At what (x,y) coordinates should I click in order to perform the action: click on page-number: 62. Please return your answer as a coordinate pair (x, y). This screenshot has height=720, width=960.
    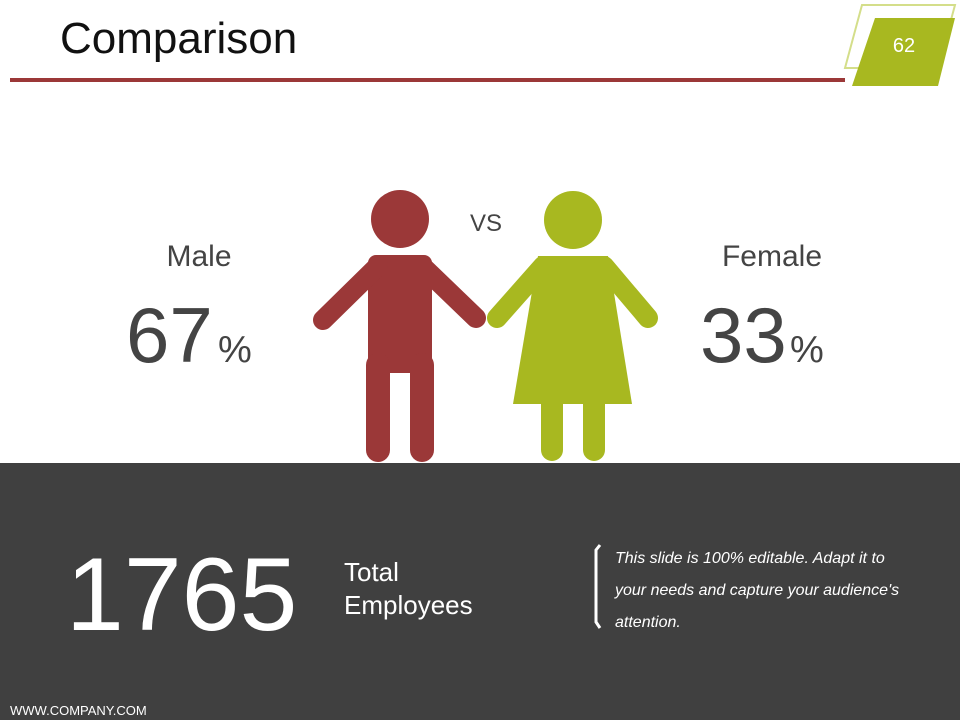
    Looking at the image, I should click on (904, 46).